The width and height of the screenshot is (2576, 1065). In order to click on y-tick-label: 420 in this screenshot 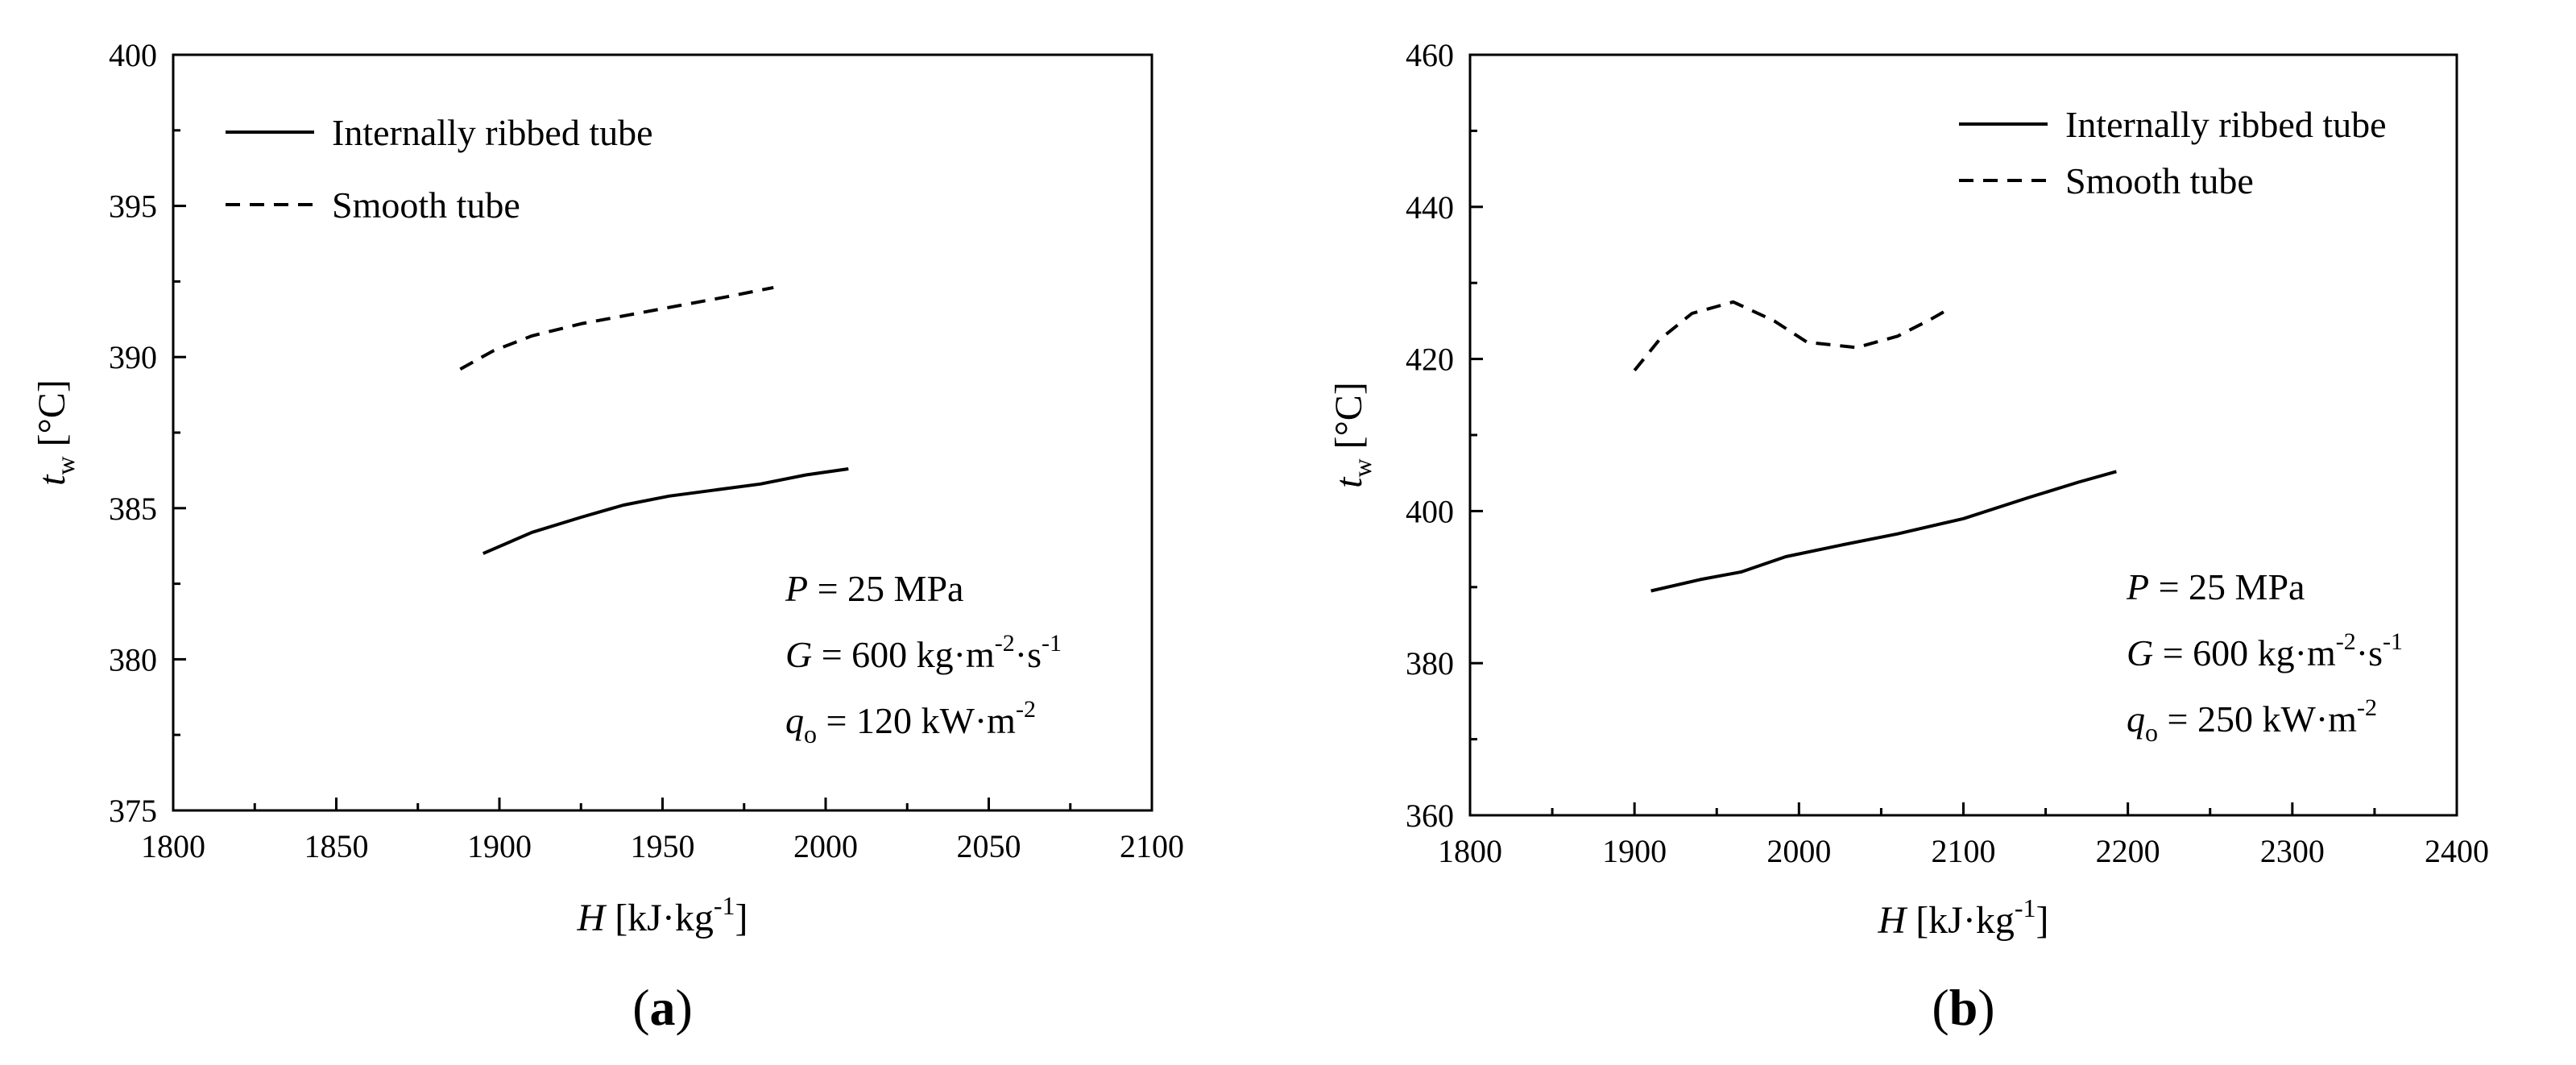, I will do `click(1430, 360)`.